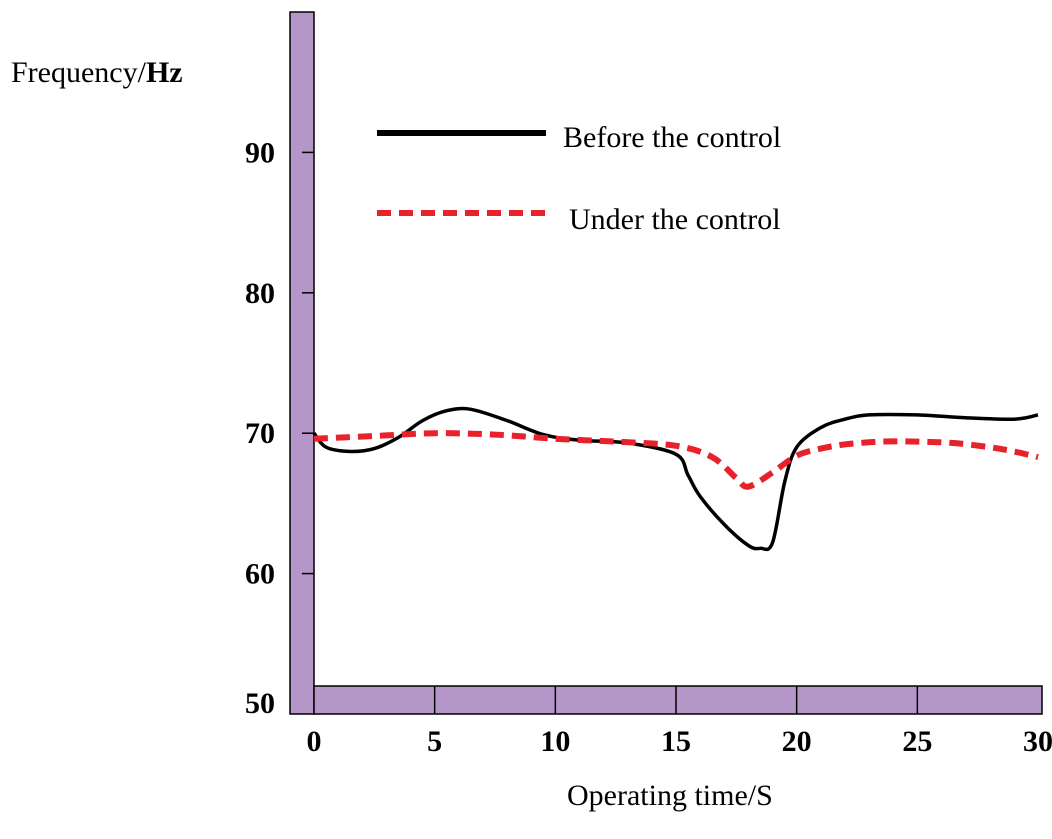  I want to click on x-tick-label: 5, so click(434, 741).